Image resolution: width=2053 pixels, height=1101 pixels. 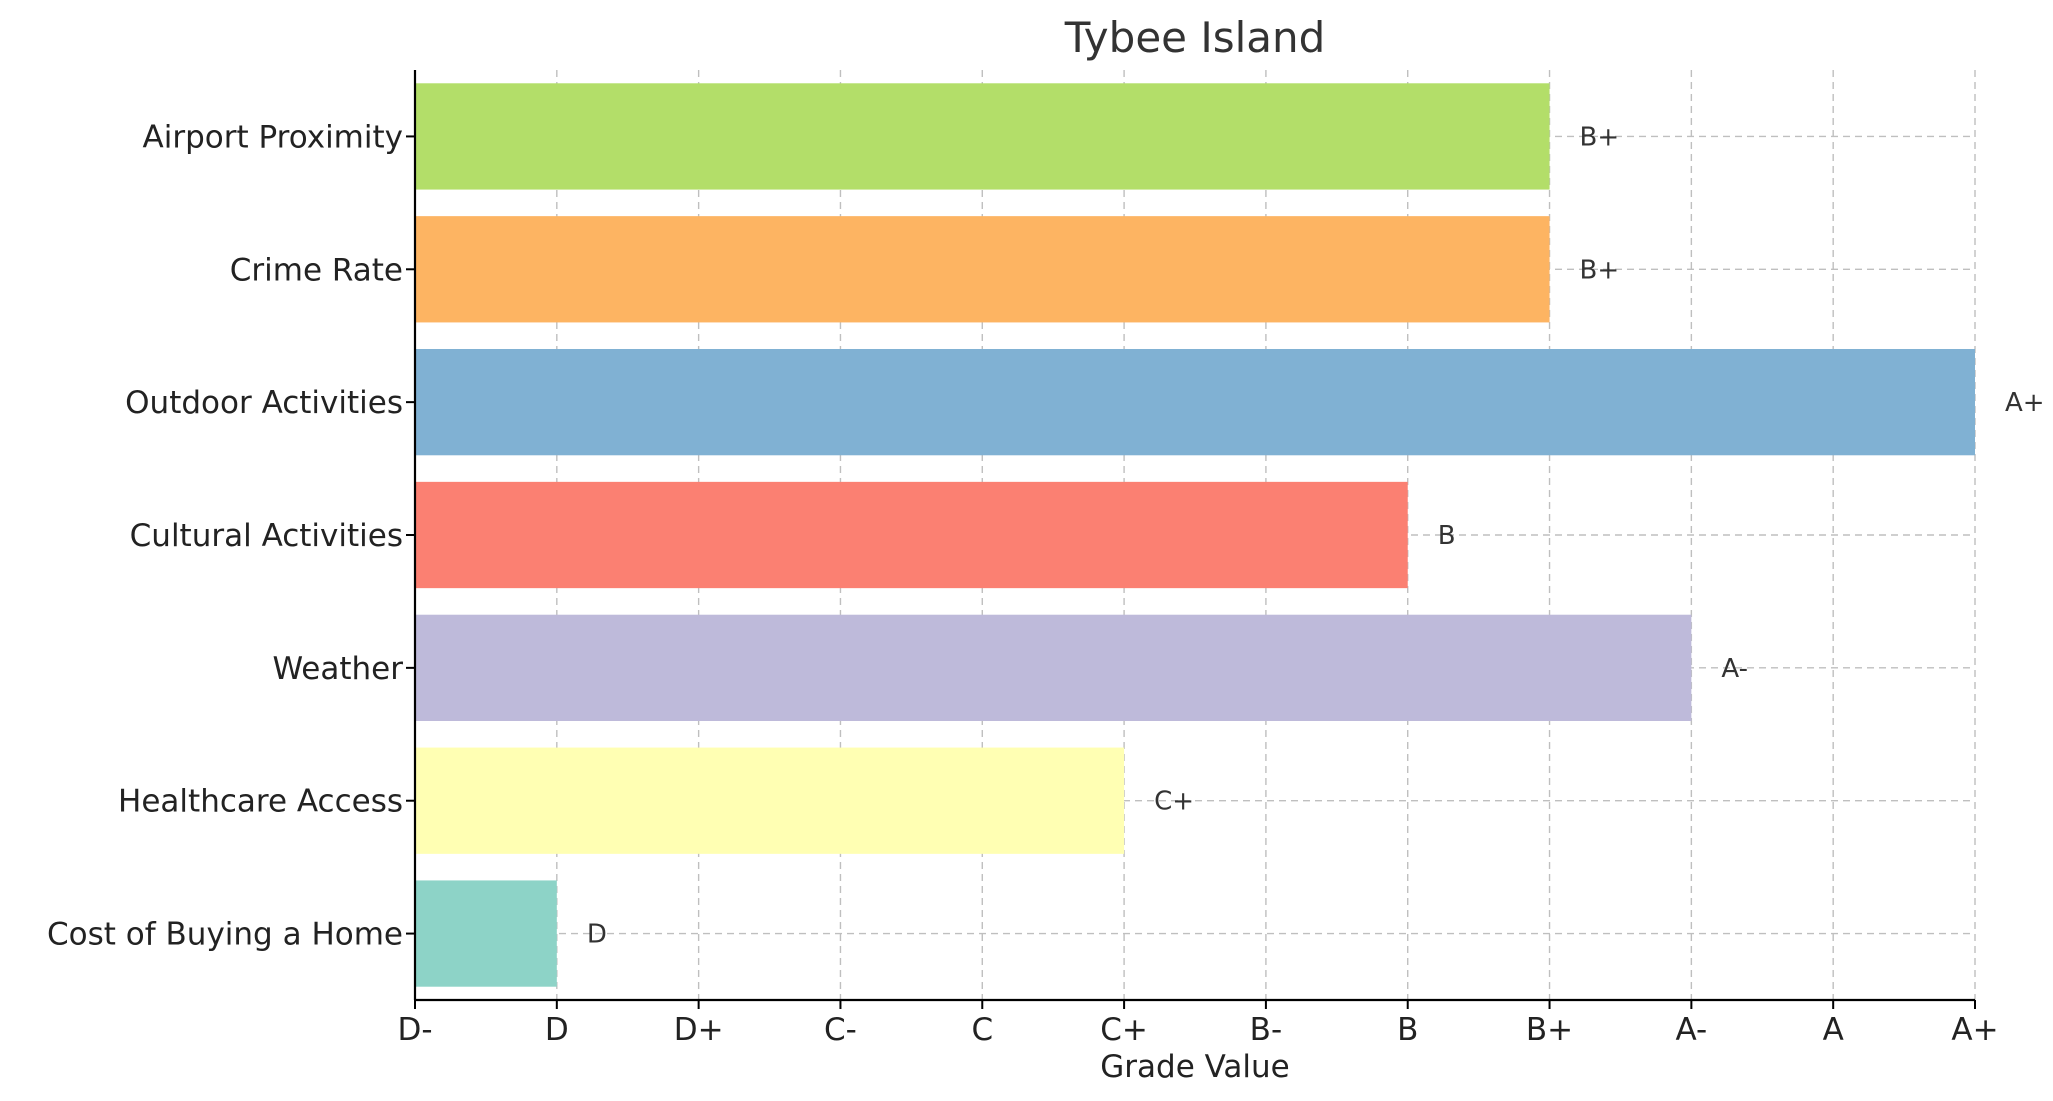 I want to click on bar-value-label: D, so click(x=597, y=935).